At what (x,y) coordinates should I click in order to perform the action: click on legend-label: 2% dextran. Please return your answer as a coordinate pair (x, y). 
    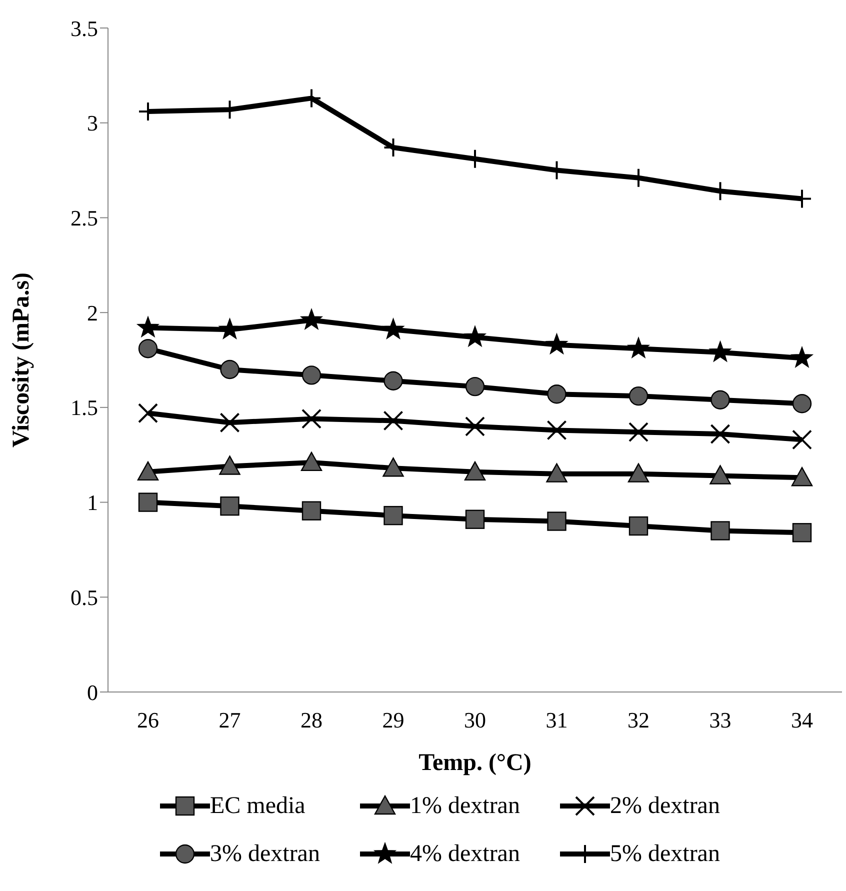
    Looking at the image, I should click on (665, 806).